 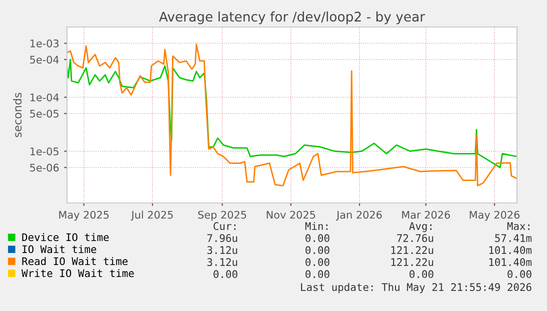 I want to click on text: Avg:, so click(x=420, y=227).